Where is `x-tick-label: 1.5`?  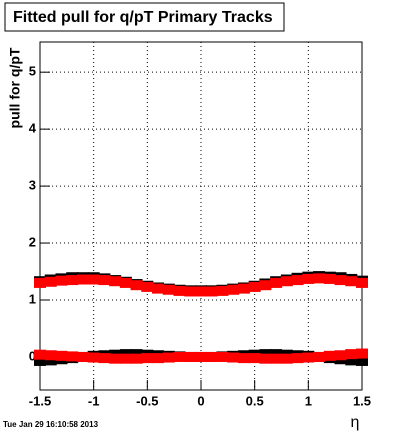 x-tick-label: 1.5 is located at coordinates (362, 400).